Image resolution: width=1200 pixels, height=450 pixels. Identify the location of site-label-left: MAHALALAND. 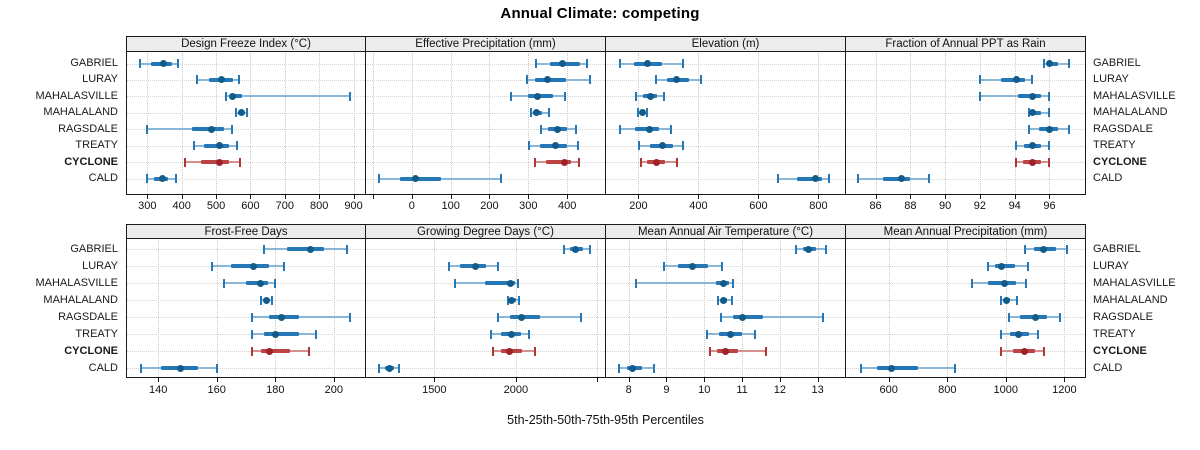
(80, 299).